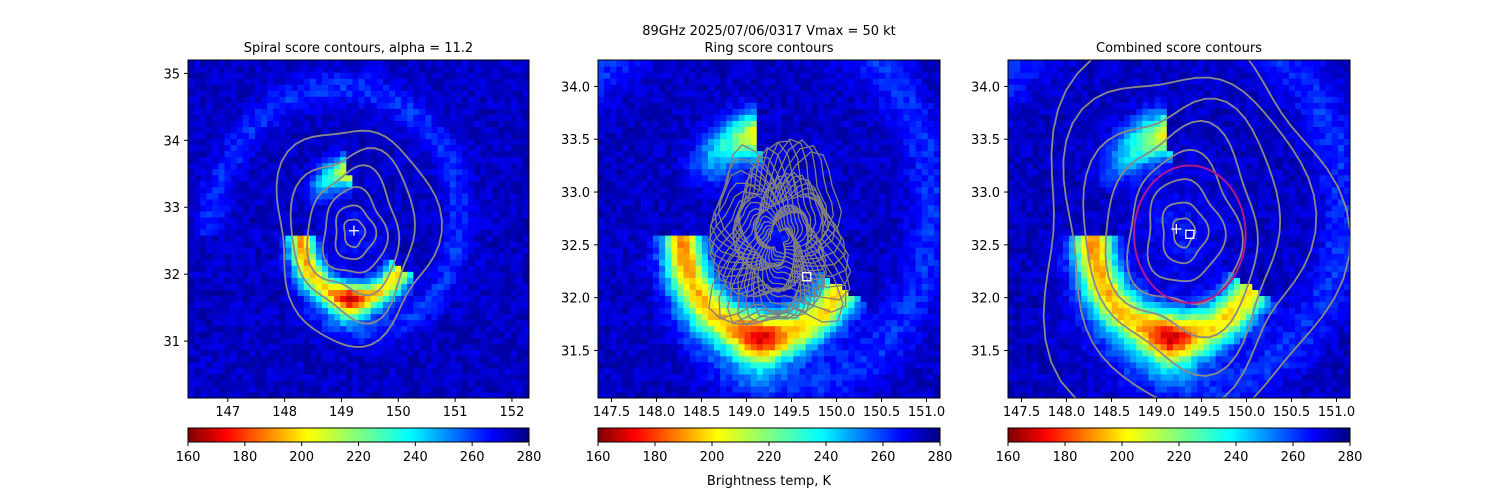 This screenshot has height=500, width=1500. Describe the element at coordinates (227, 412) in the screenshot. I see `x-tick-label: 147` at that location.